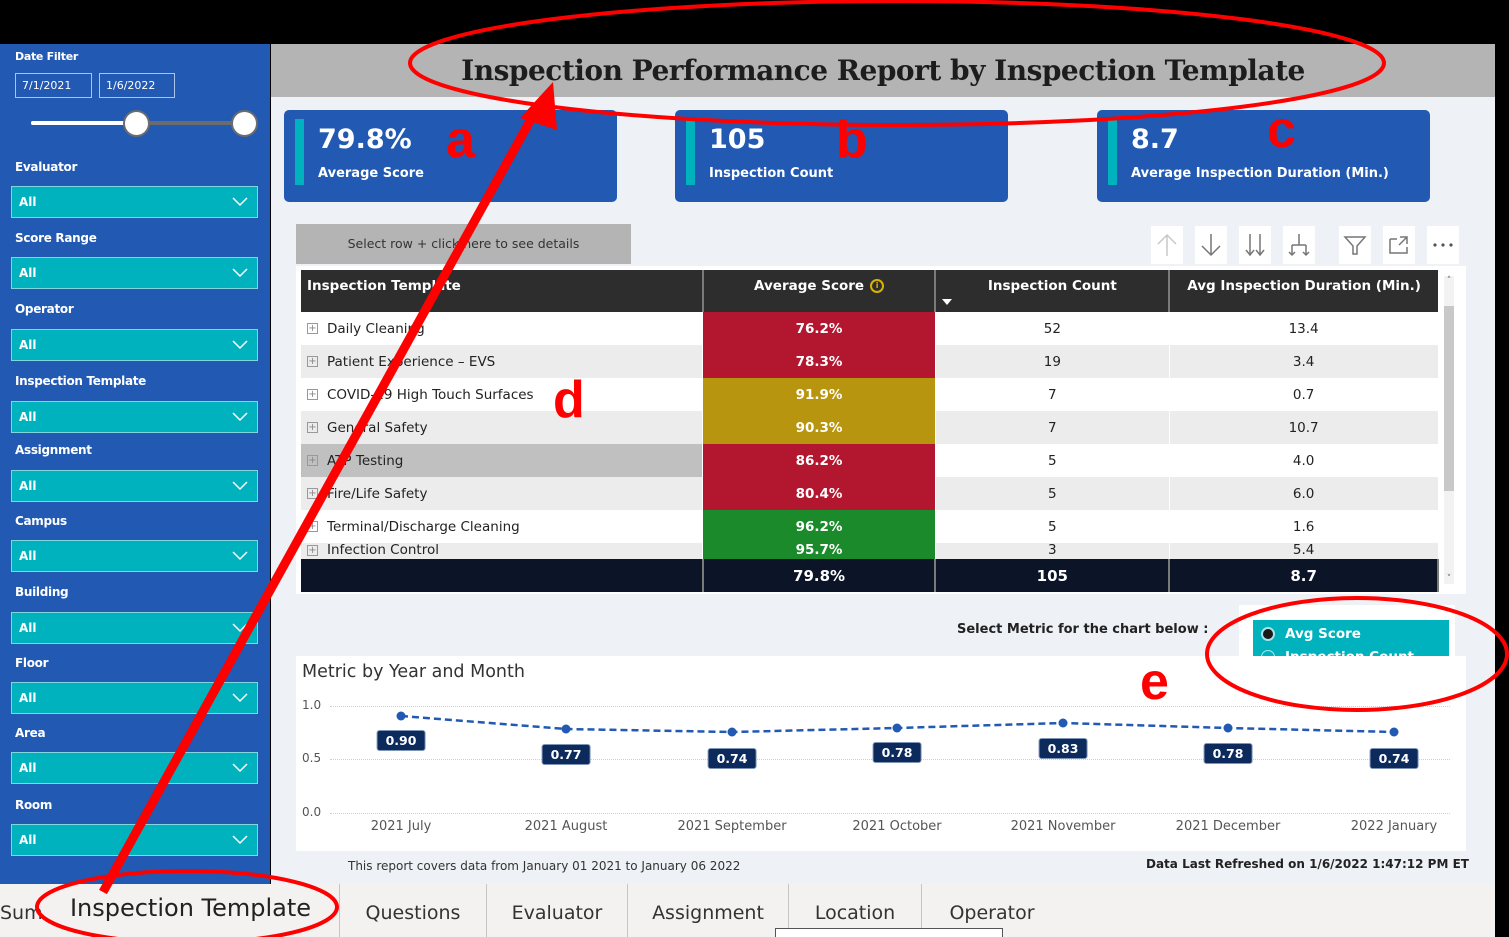 This screenshot has width=1509, height=937. I want to click on radio-selected-icon, so click(1268, 634).